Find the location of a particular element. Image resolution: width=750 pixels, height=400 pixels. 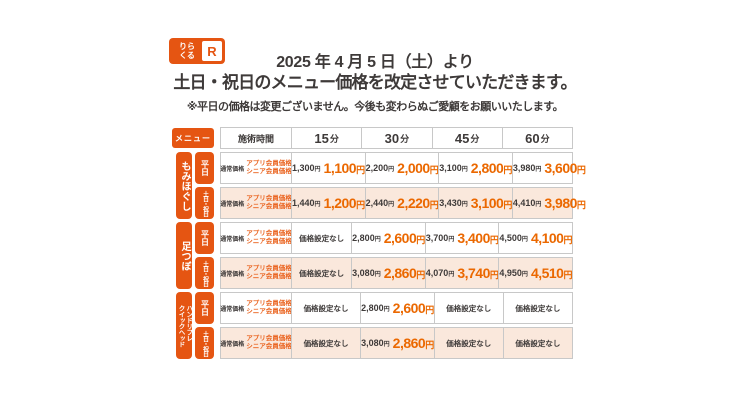

regular-price-number: 1,440 is located at coordinates (303, 203).